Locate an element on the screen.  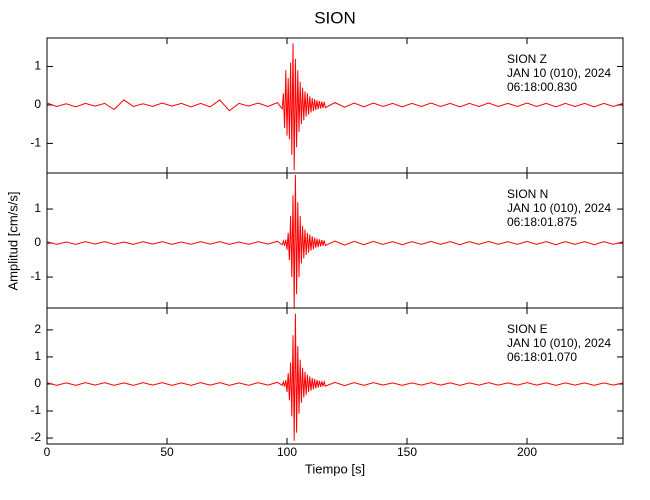
x-tick-label: 0 is located at coordinates (47, 452).